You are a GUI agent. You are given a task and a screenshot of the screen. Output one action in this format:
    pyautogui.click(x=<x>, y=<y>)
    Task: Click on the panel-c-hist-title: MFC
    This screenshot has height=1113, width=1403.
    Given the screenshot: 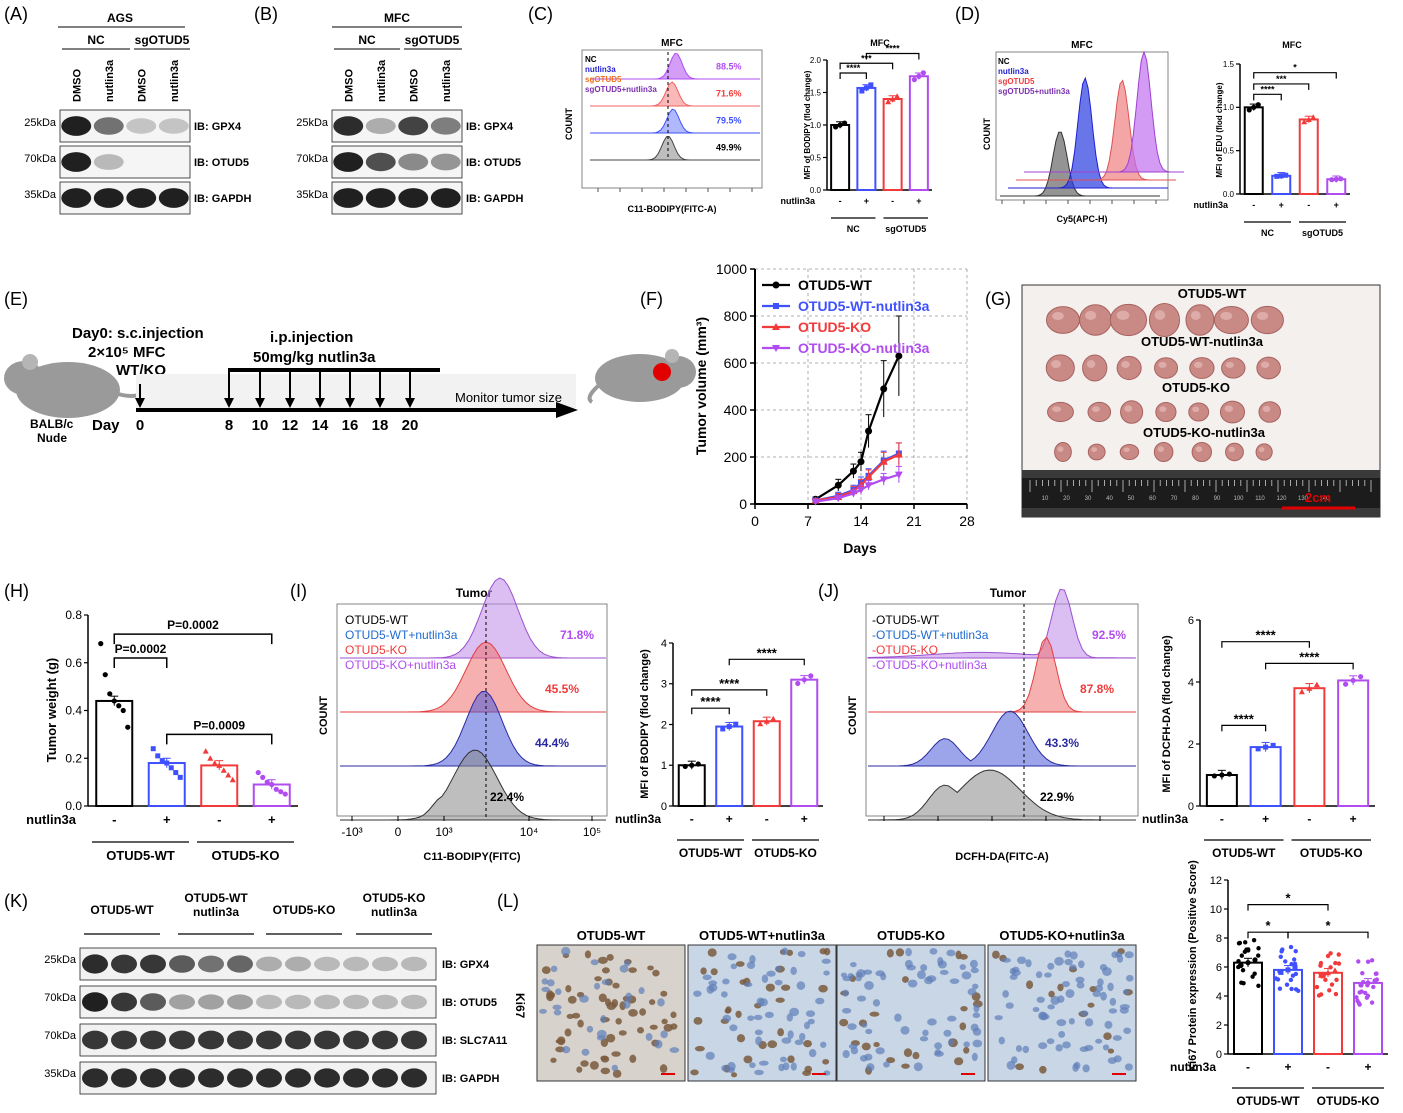 What is the action you would take?
    pyautogui.click(x=672, y=43)
    